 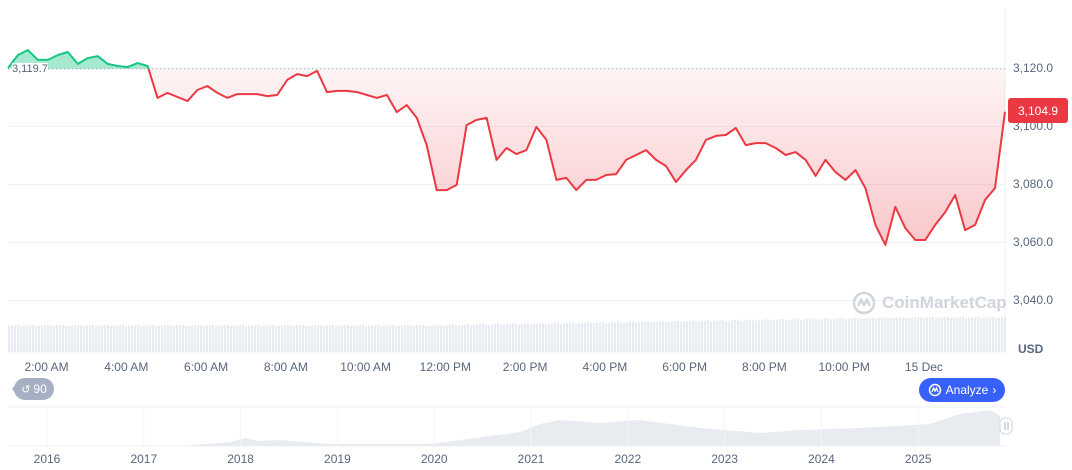 I want to click on range-navigator: 2016 2017 2018 2019 2020 2021 2022 2023 2024 2025, so click(x=510, y=436).